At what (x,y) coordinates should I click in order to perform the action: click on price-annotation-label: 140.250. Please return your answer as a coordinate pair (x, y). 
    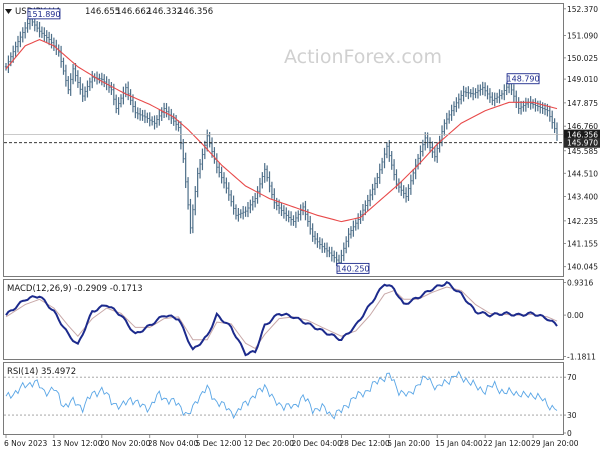
    Looking at the image, I should click on (352, 268).